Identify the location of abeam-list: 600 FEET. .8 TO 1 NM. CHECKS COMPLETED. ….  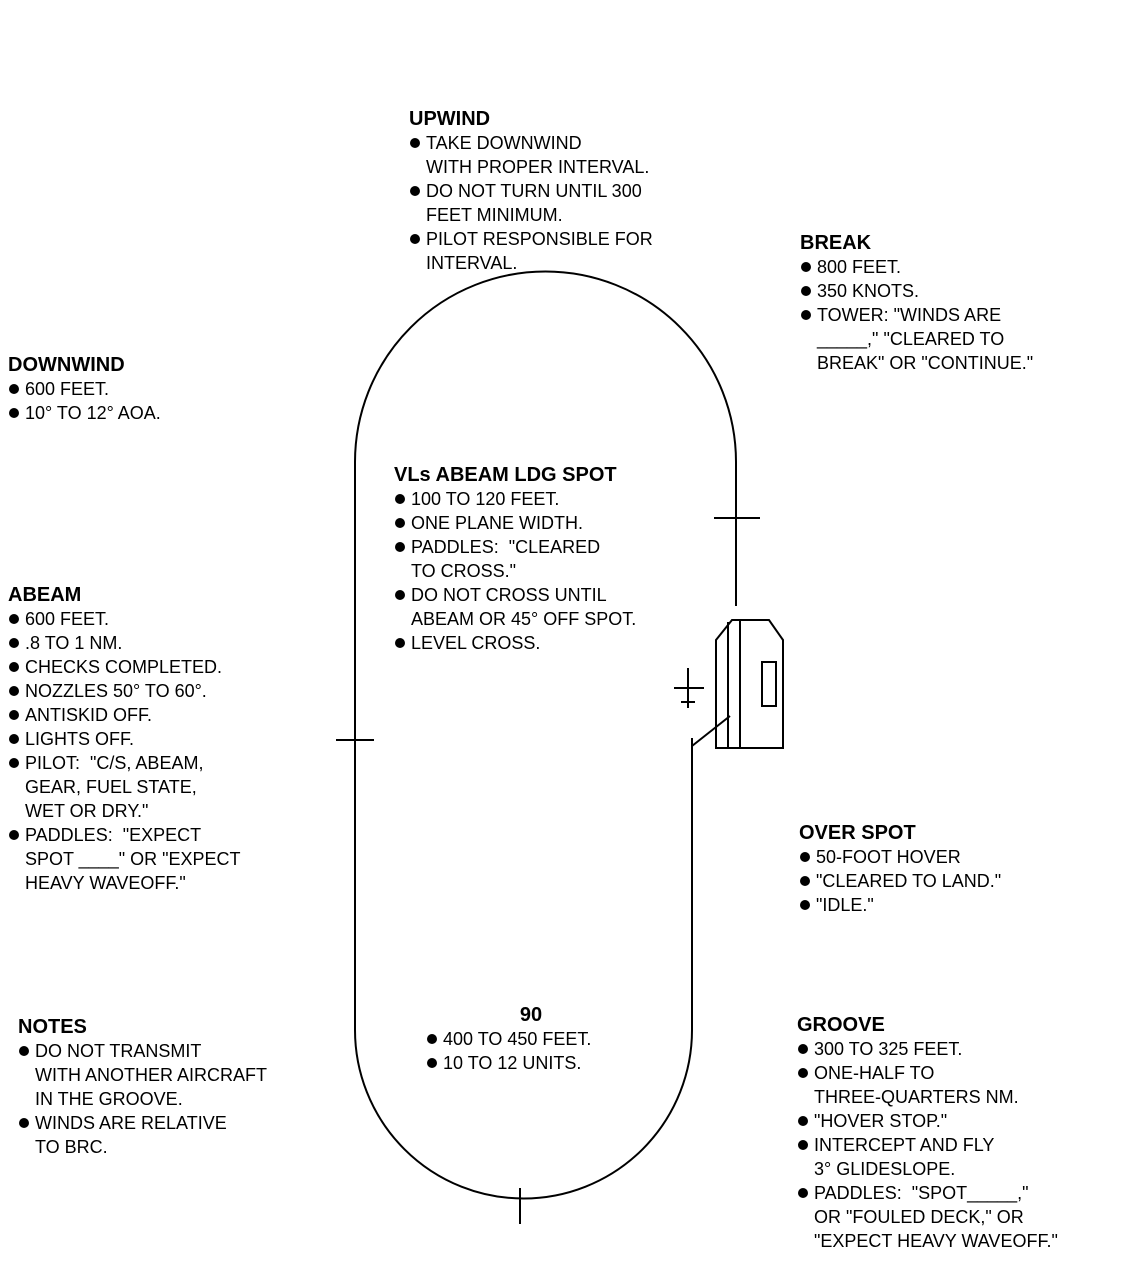
(124, 751).